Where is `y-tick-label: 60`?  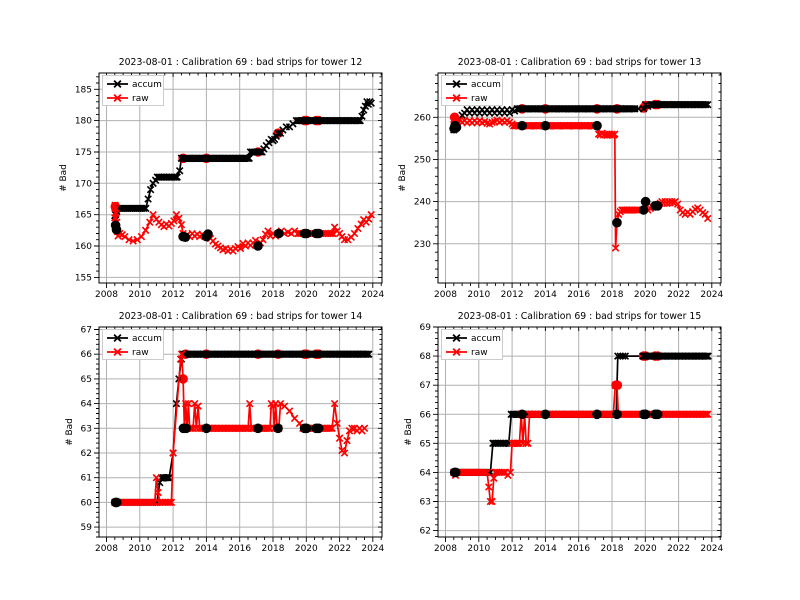 y-tick-label: 60 is located at coordinates (87, 503).